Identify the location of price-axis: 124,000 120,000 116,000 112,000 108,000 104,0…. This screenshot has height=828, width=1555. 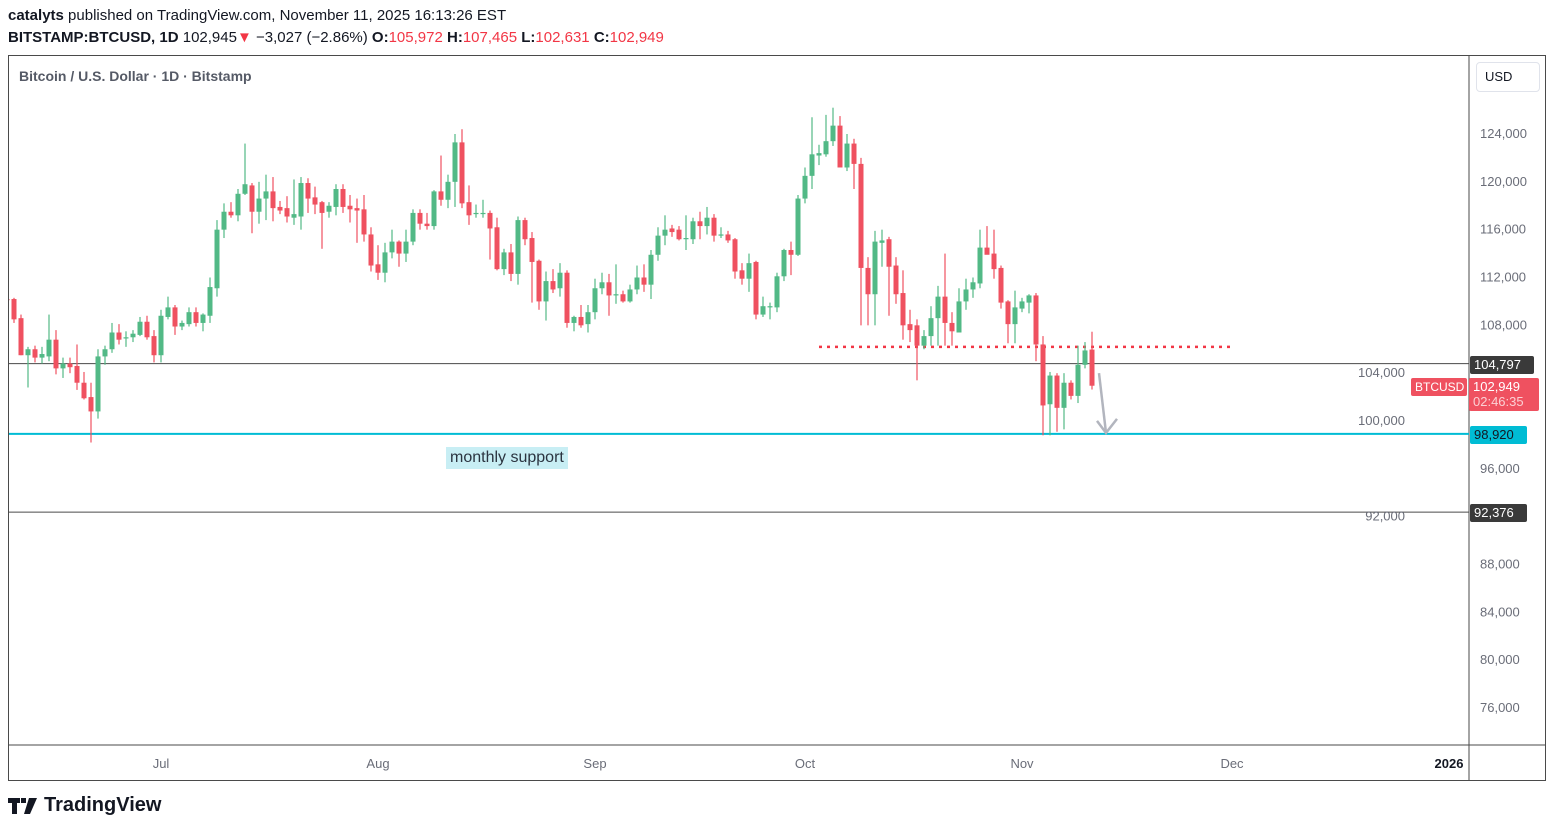
(1442, 420).